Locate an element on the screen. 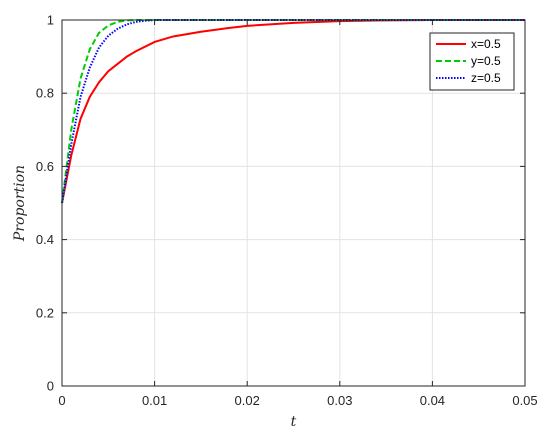 This screenshot has height=435, width=550. legend-label-3: z=0.5 is located at coordinates (486, 78).